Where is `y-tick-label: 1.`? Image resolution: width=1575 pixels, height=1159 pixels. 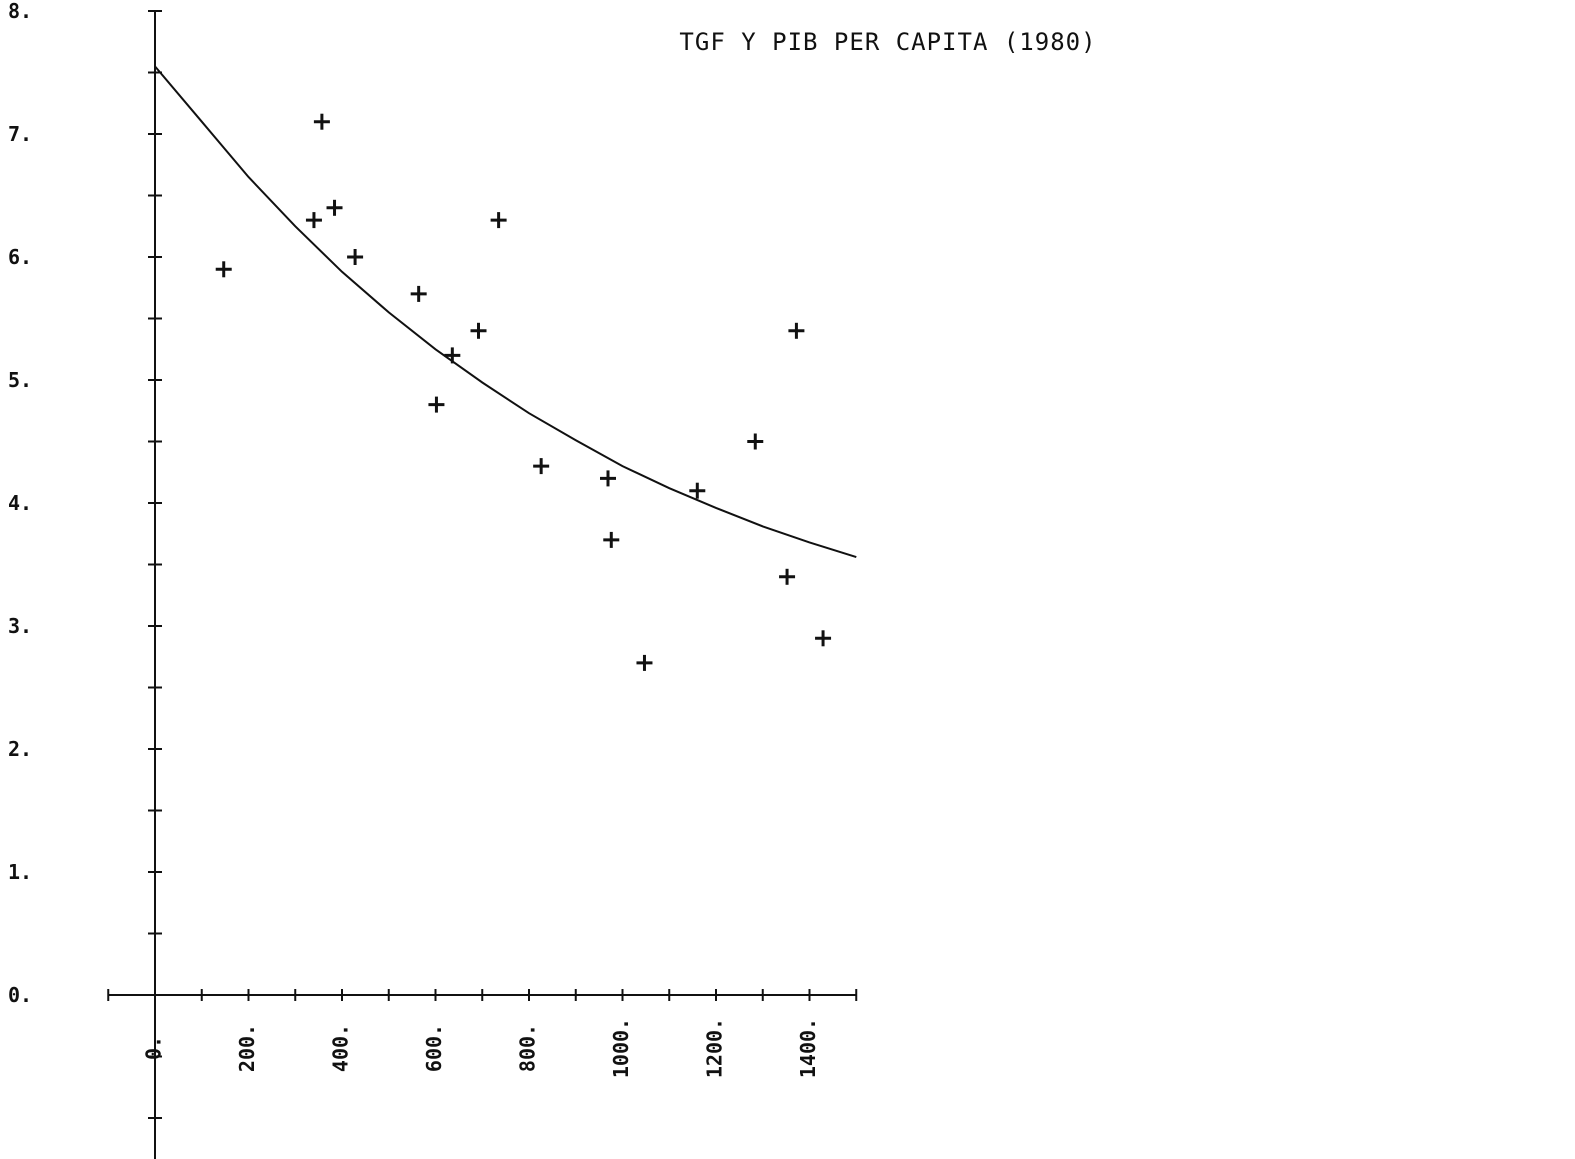 y-tick-label: 1. is located at coordinates (20, 872).